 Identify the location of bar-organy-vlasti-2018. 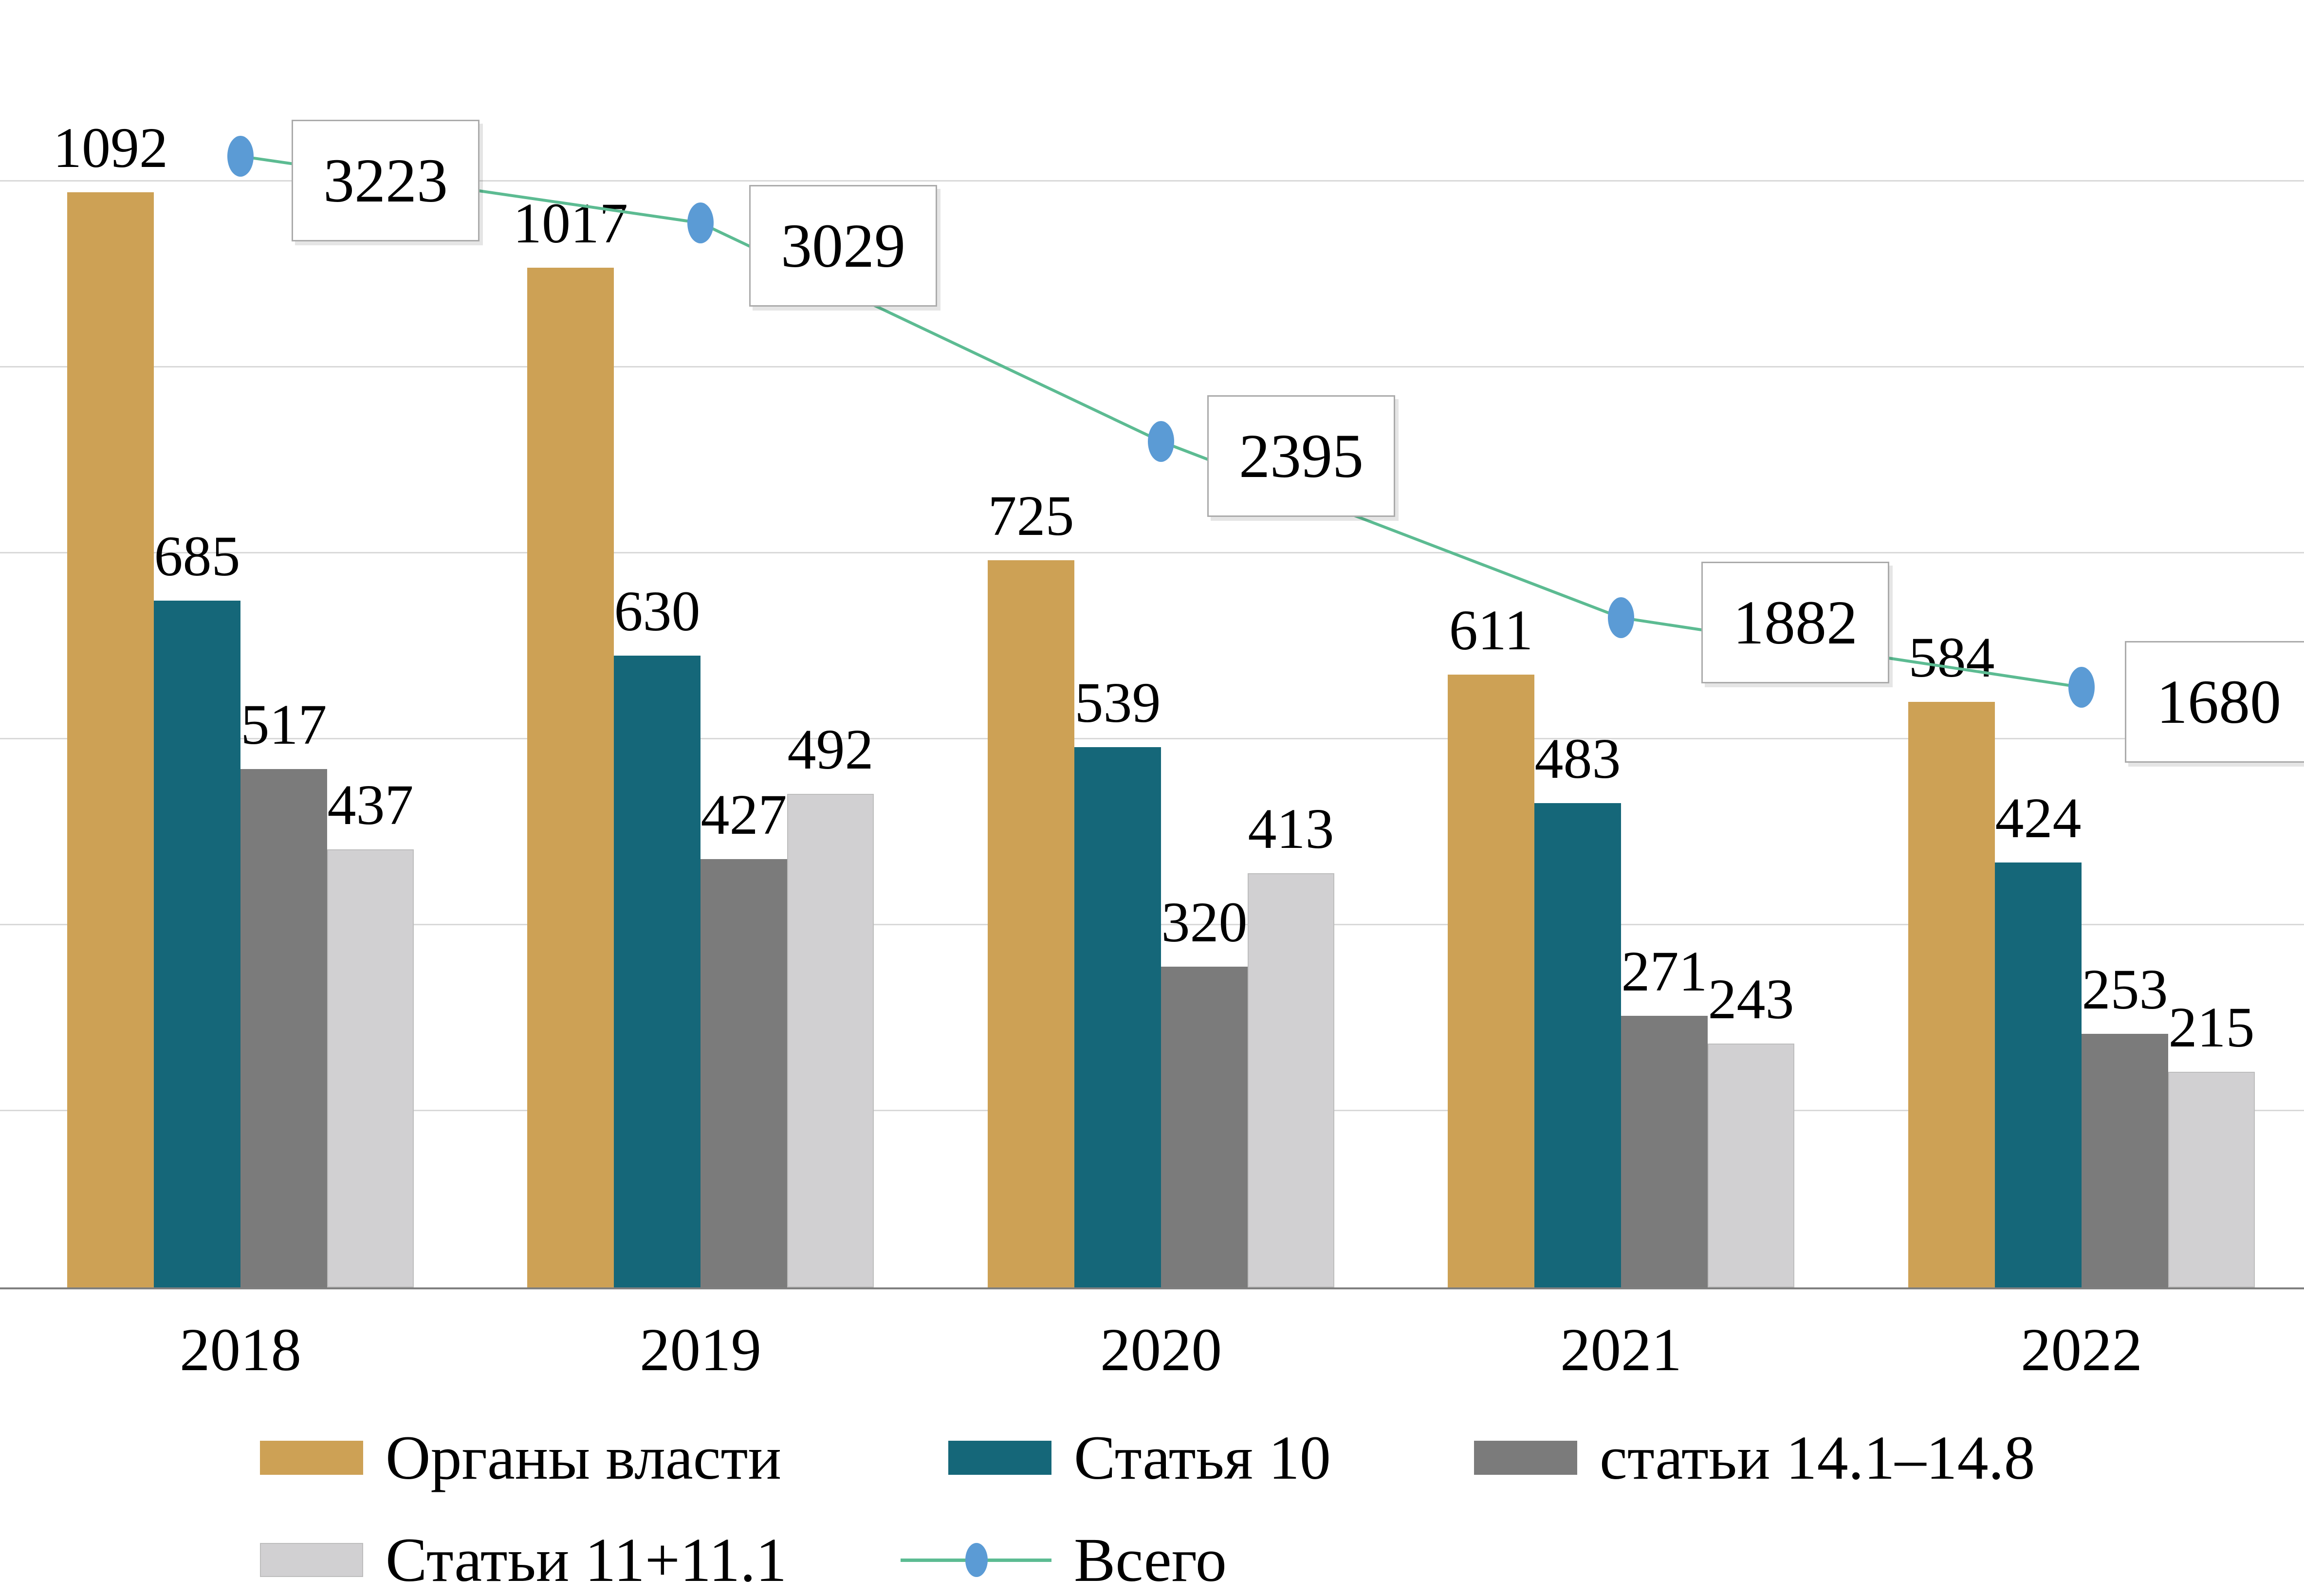
(111, 739).